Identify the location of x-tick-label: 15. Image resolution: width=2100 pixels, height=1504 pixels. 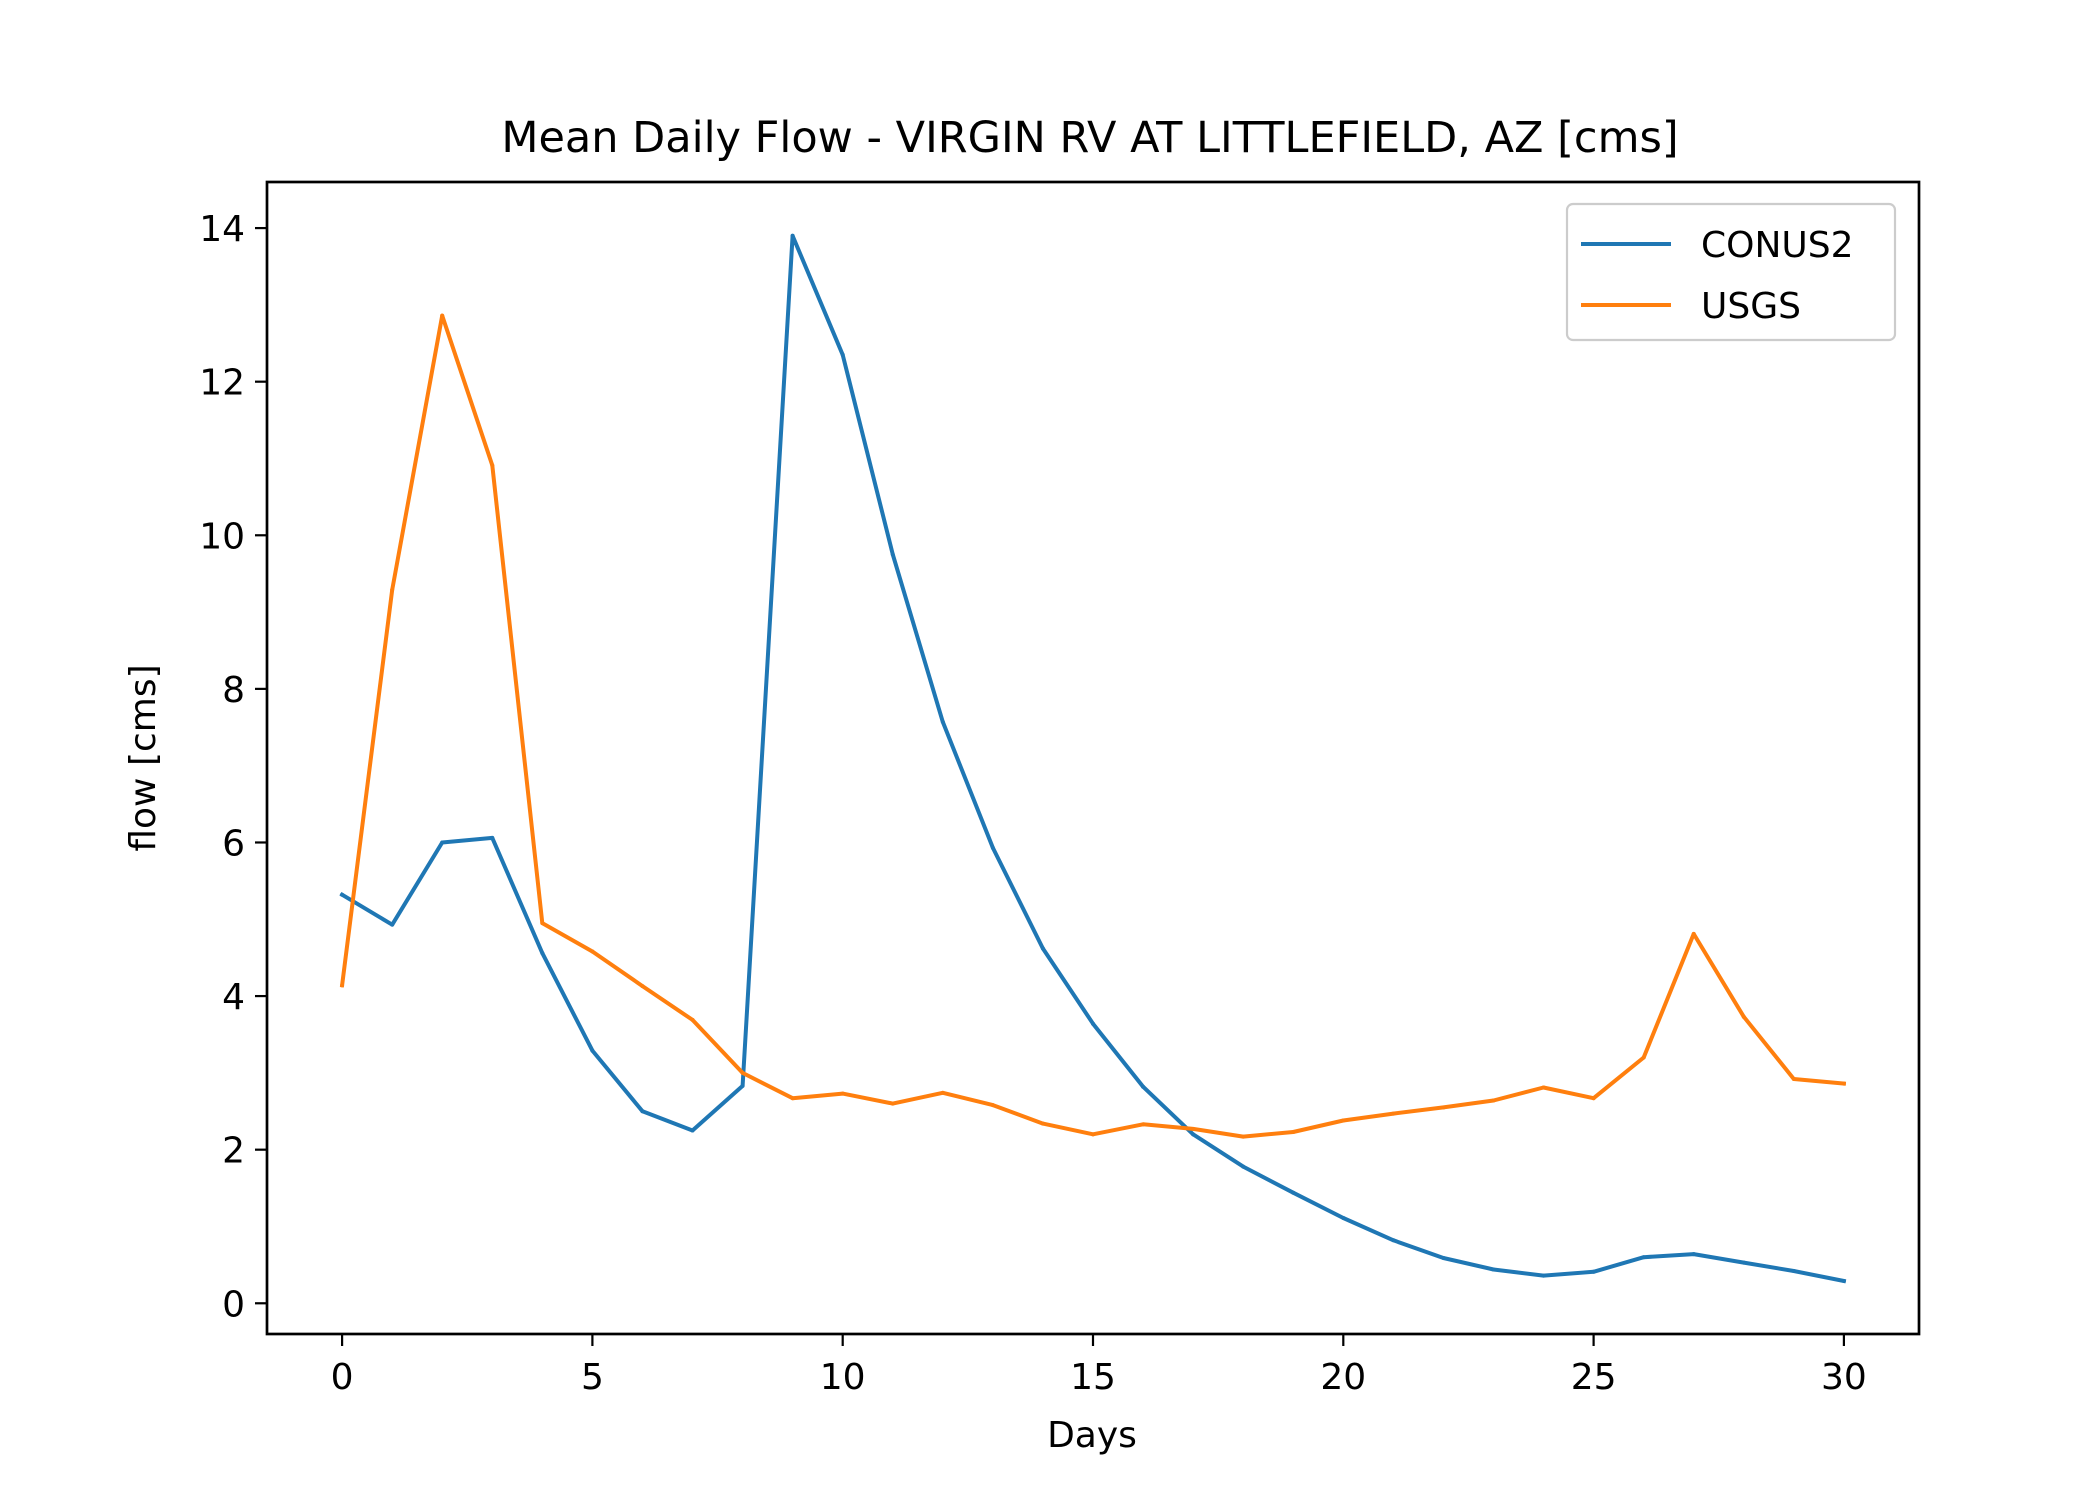
(1093, 1377).